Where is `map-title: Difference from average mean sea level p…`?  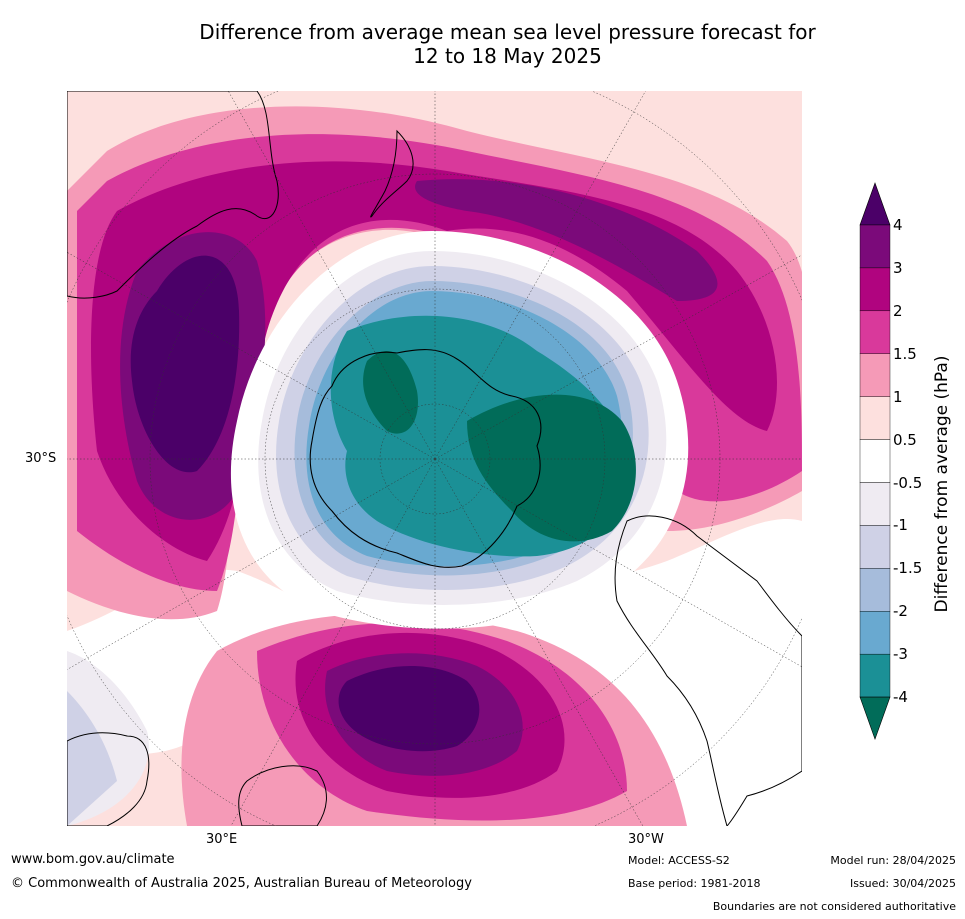
map-title: Difference from average mean sea level p… is located at coordinates (482, 44).